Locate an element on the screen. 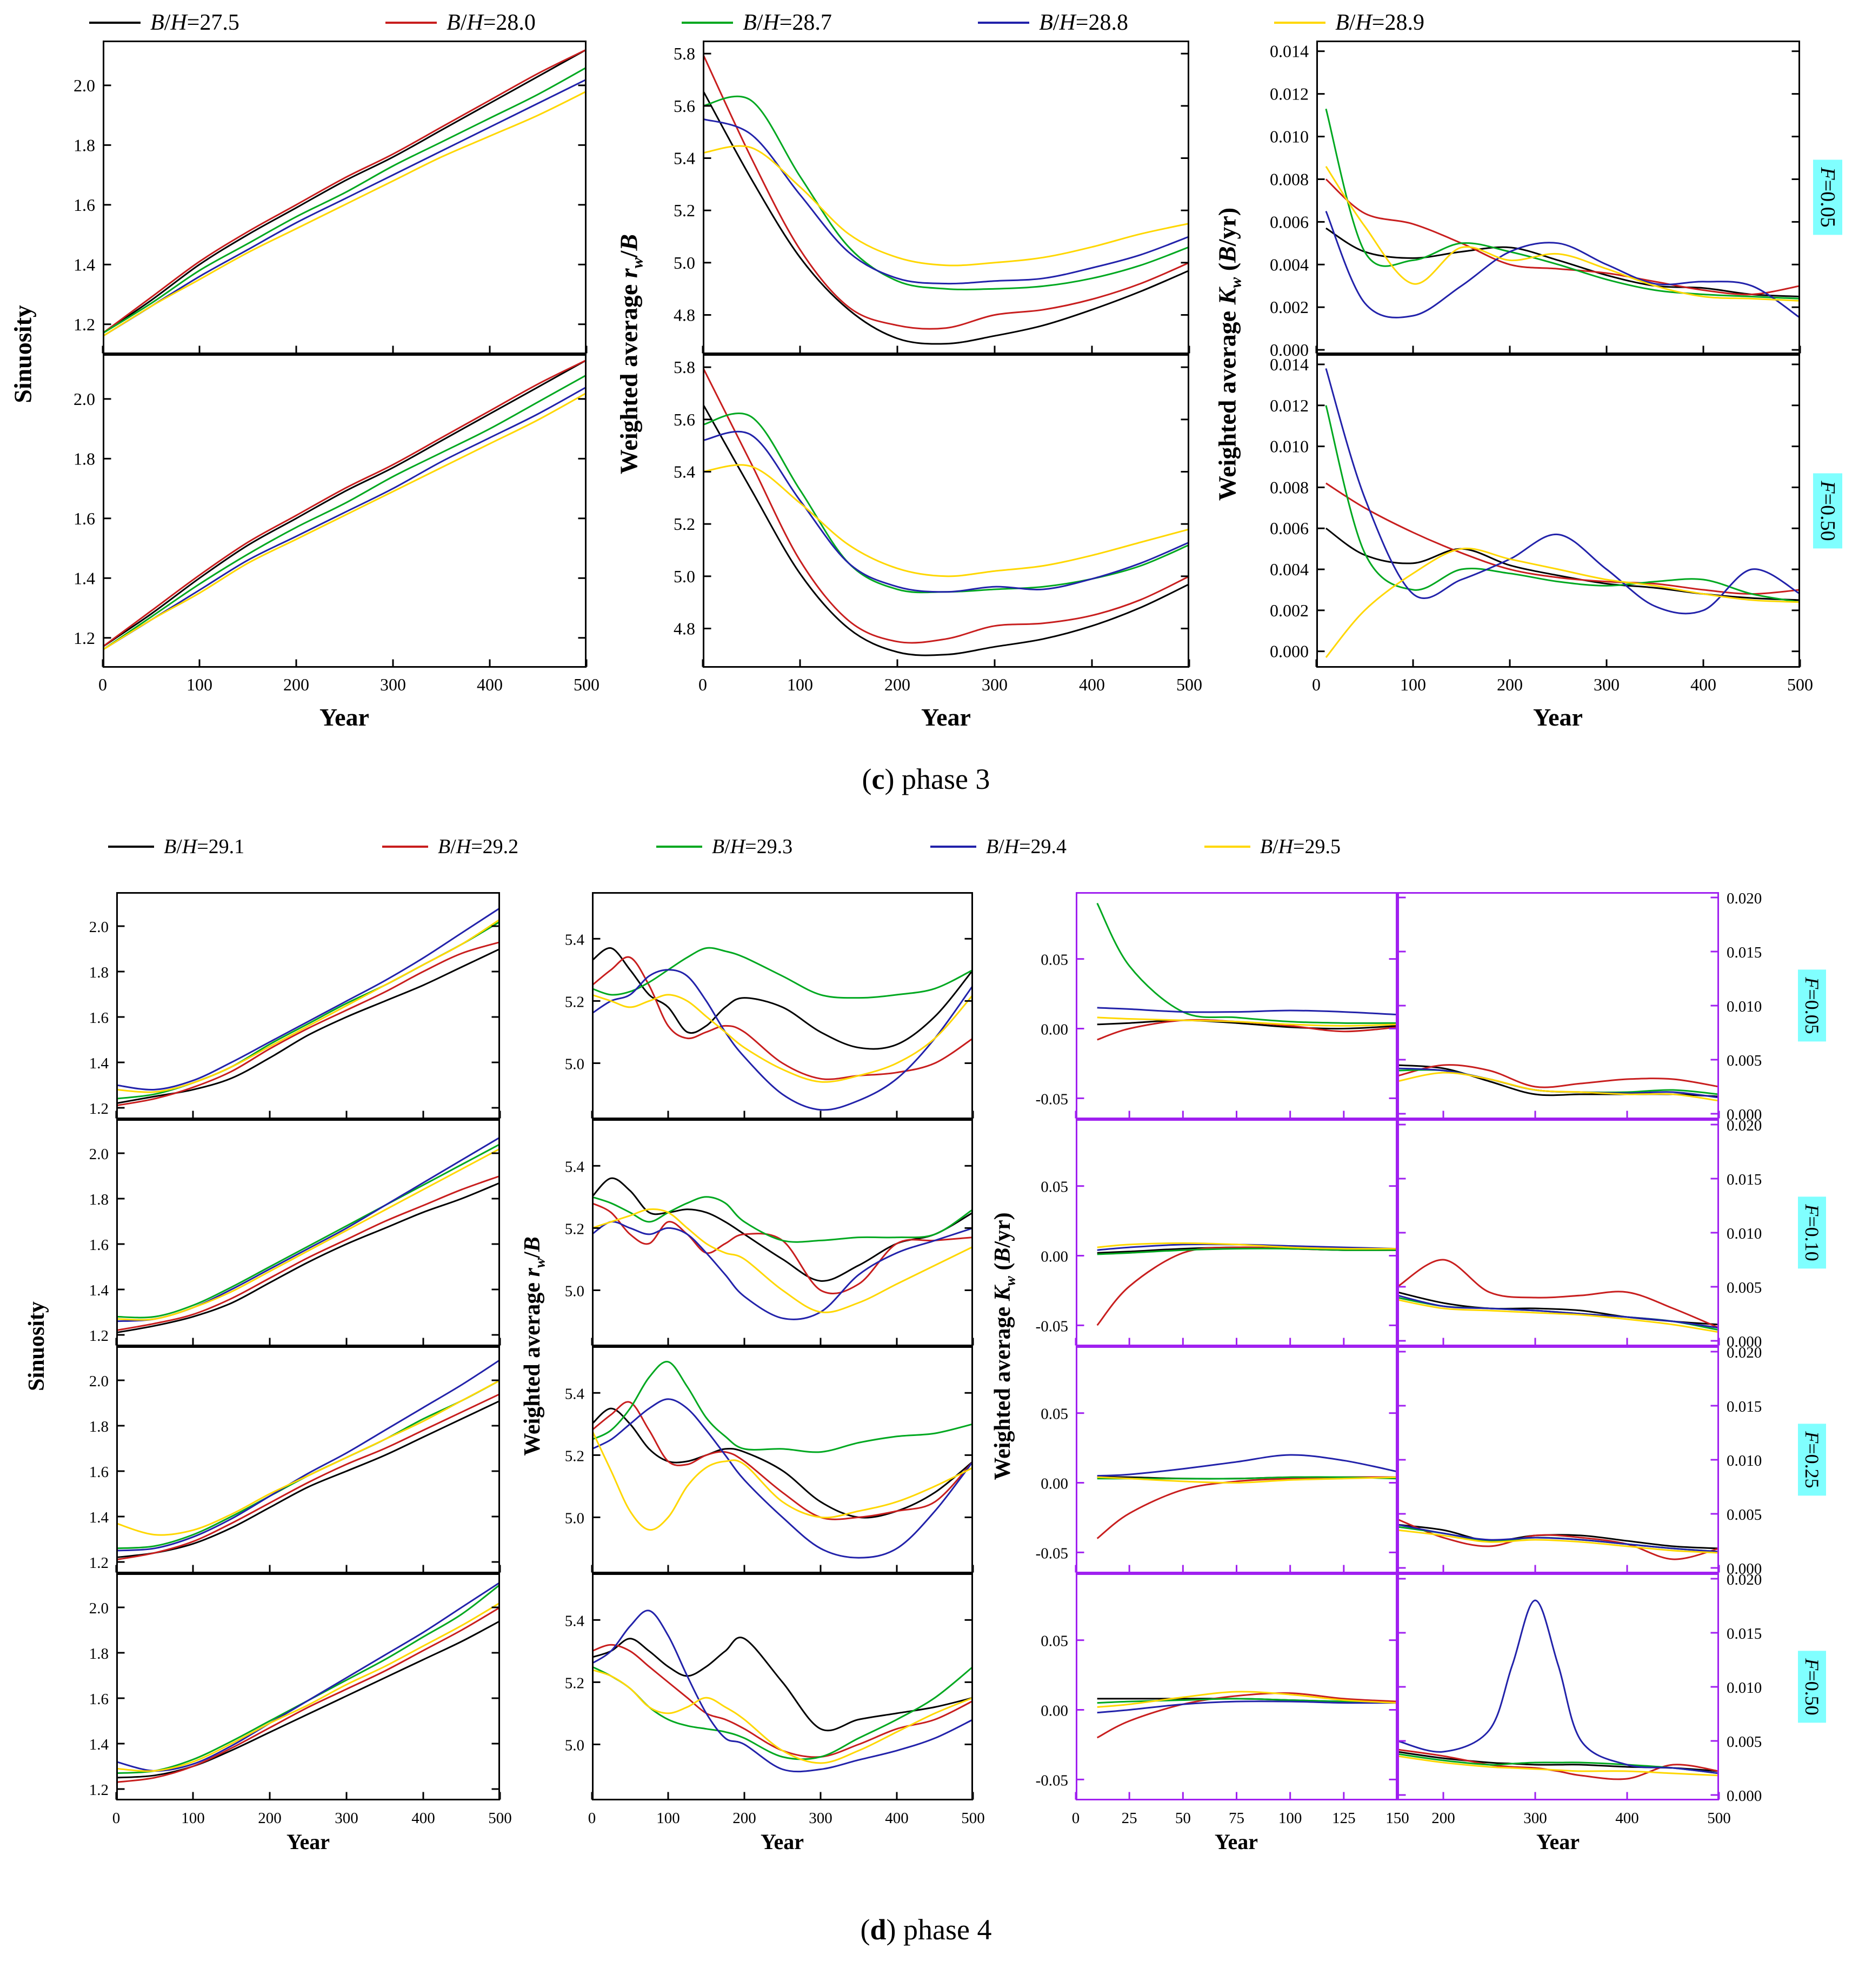 The height and width of the screenshot is (1988, 1852). legend-label: B/H=27.5 is located at coordinates (194, 23).